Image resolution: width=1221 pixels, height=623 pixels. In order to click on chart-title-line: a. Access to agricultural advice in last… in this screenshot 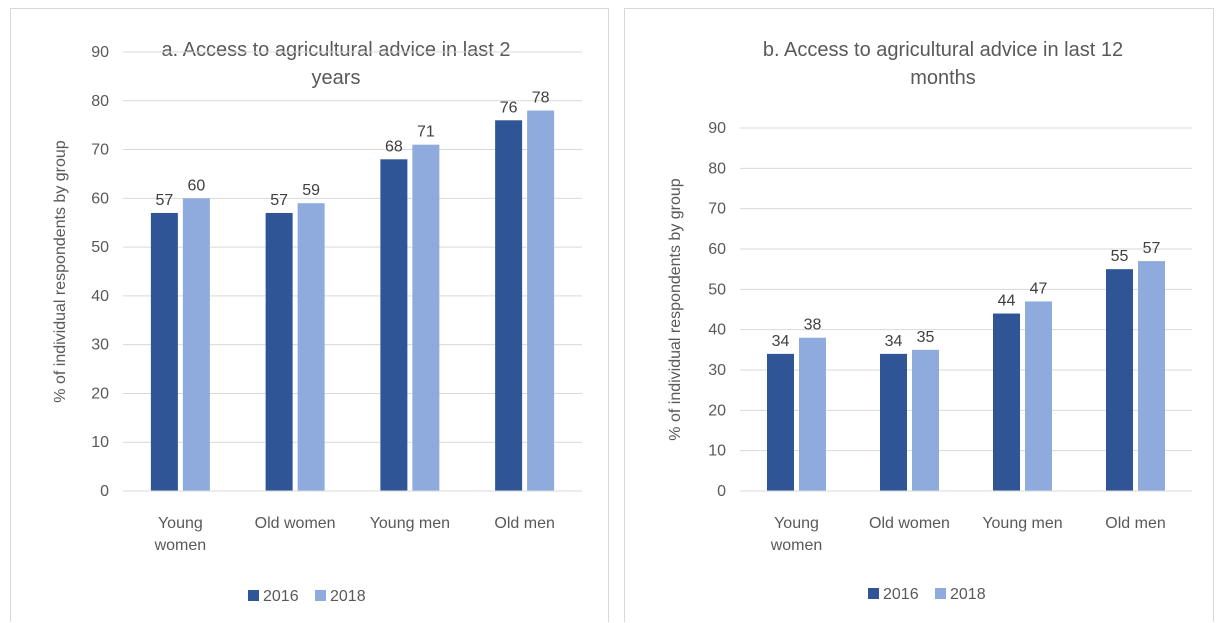, I will do `click(335, 50)`.